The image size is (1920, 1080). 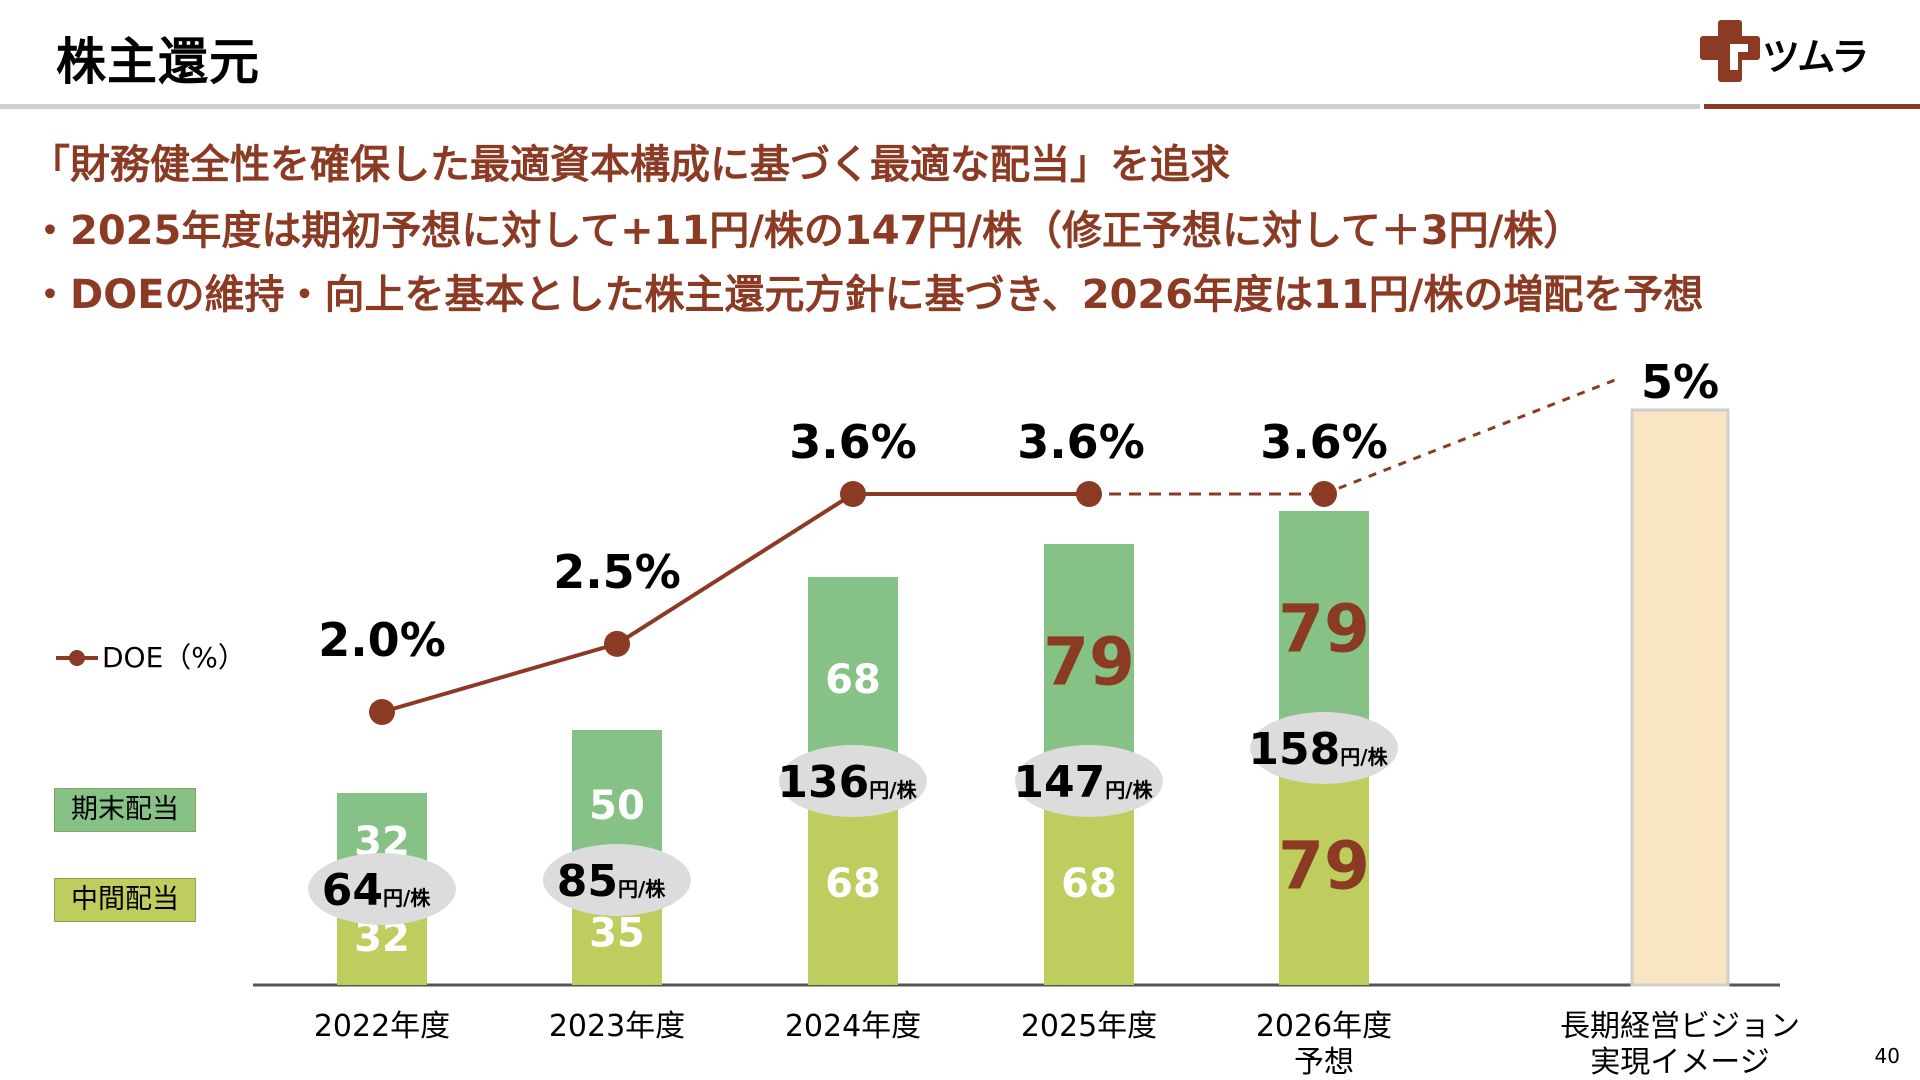 What do you see at coordinates (1812, 106) in the screenshot?
I see `header-accent-divider` at bounding box center [1812, 106].